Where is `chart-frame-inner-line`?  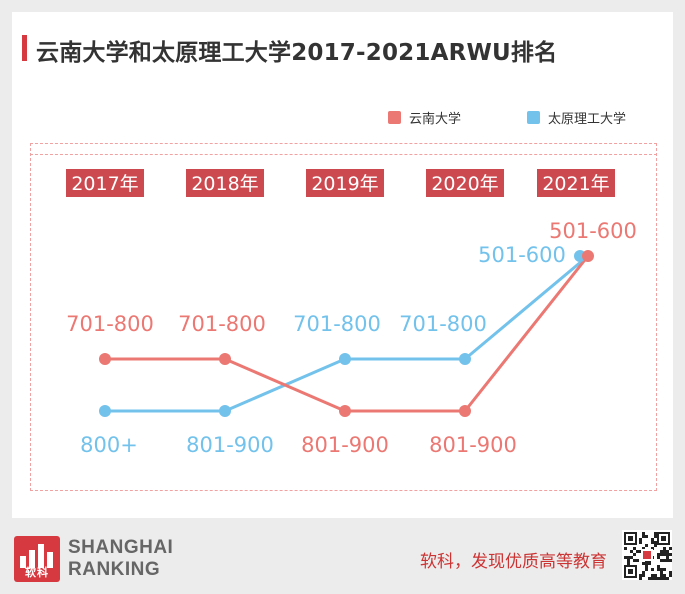 chart-frame-inner-line is located at coordinates (343, 154).